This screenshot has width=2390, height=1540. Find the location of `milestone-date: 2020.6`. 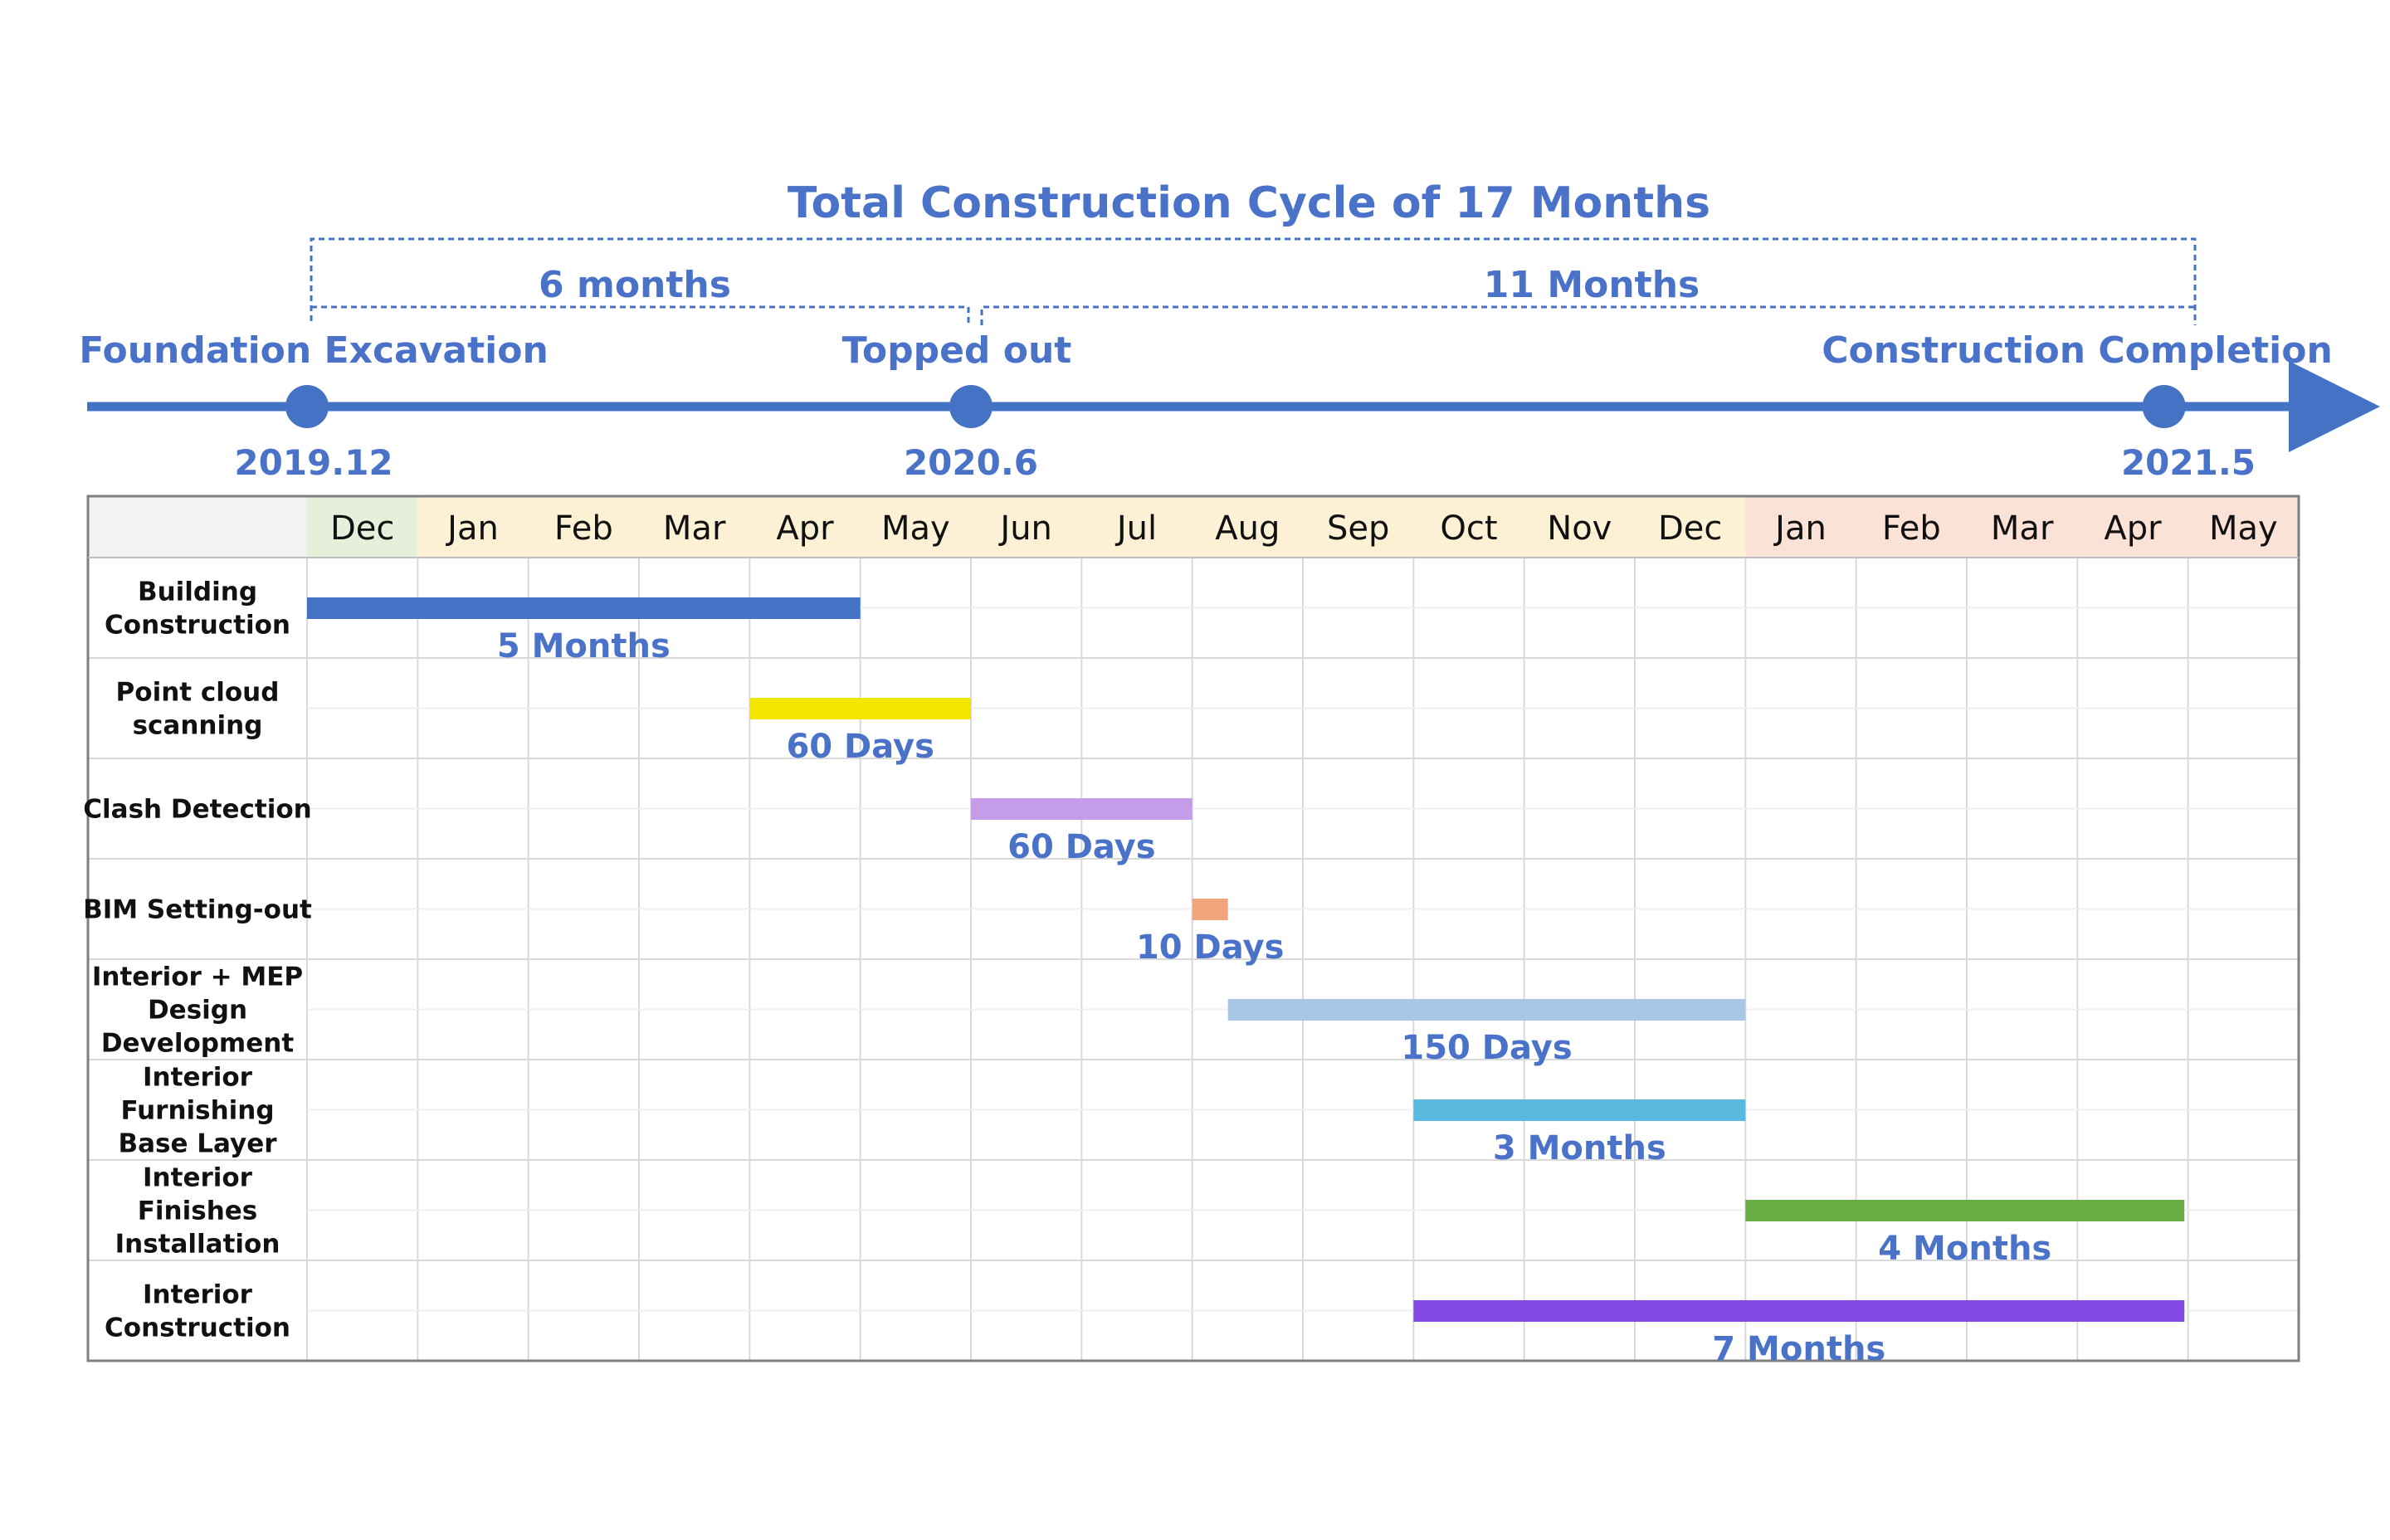

milestone-date: 2020.6 is located at coordinates (971, 462).